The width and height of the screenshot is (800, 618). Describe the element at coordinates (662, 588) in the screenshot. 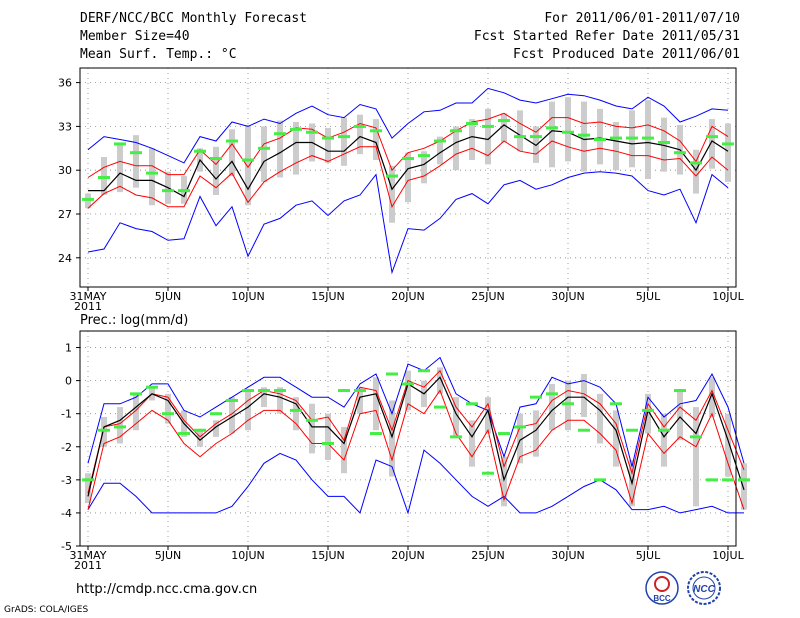

I see `bcc-logo-icon: BCC` at that location.